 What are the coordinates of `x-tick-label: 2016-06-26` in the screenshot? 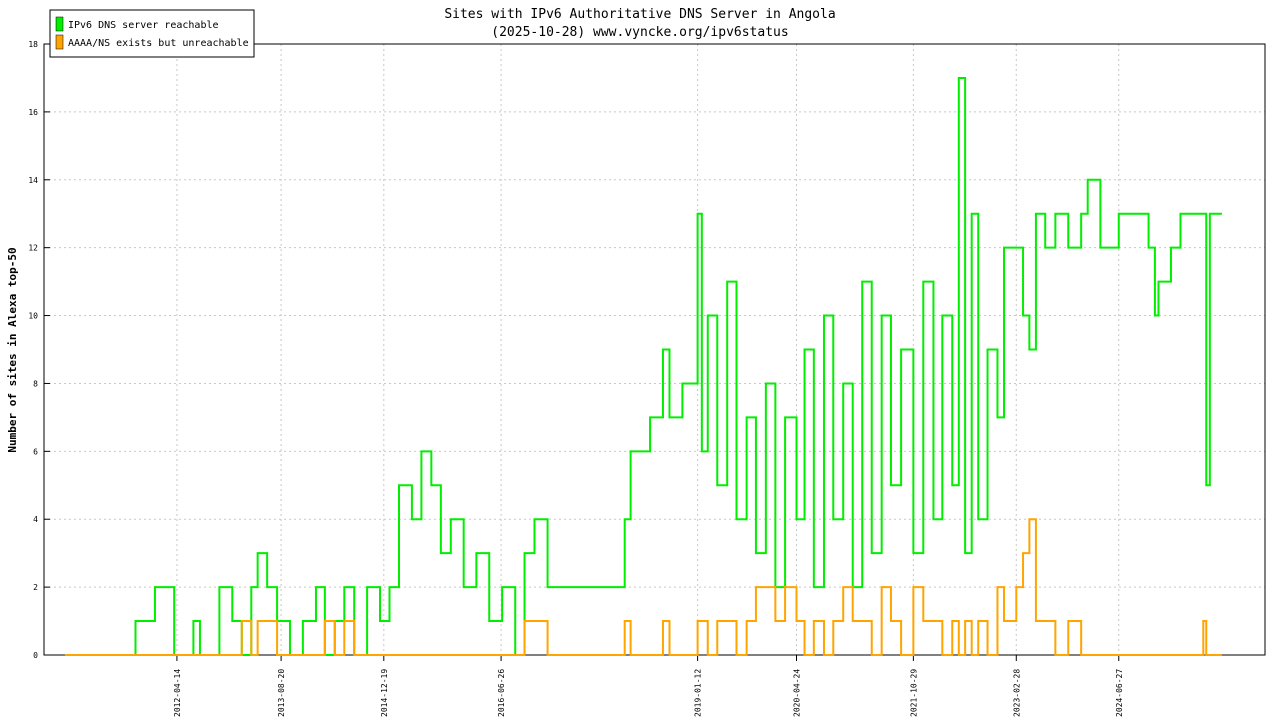 It's located at (501, 693).